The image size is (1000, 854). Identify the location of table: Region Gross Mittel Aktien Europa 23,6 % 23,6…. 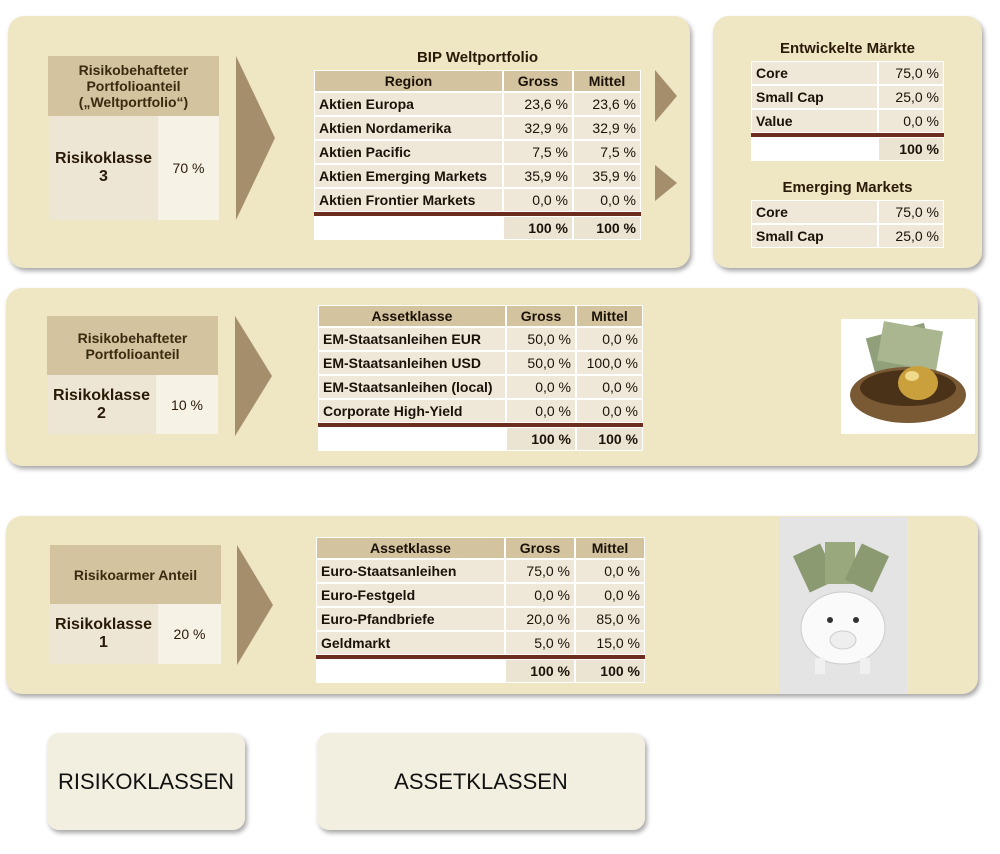
(477, 155).